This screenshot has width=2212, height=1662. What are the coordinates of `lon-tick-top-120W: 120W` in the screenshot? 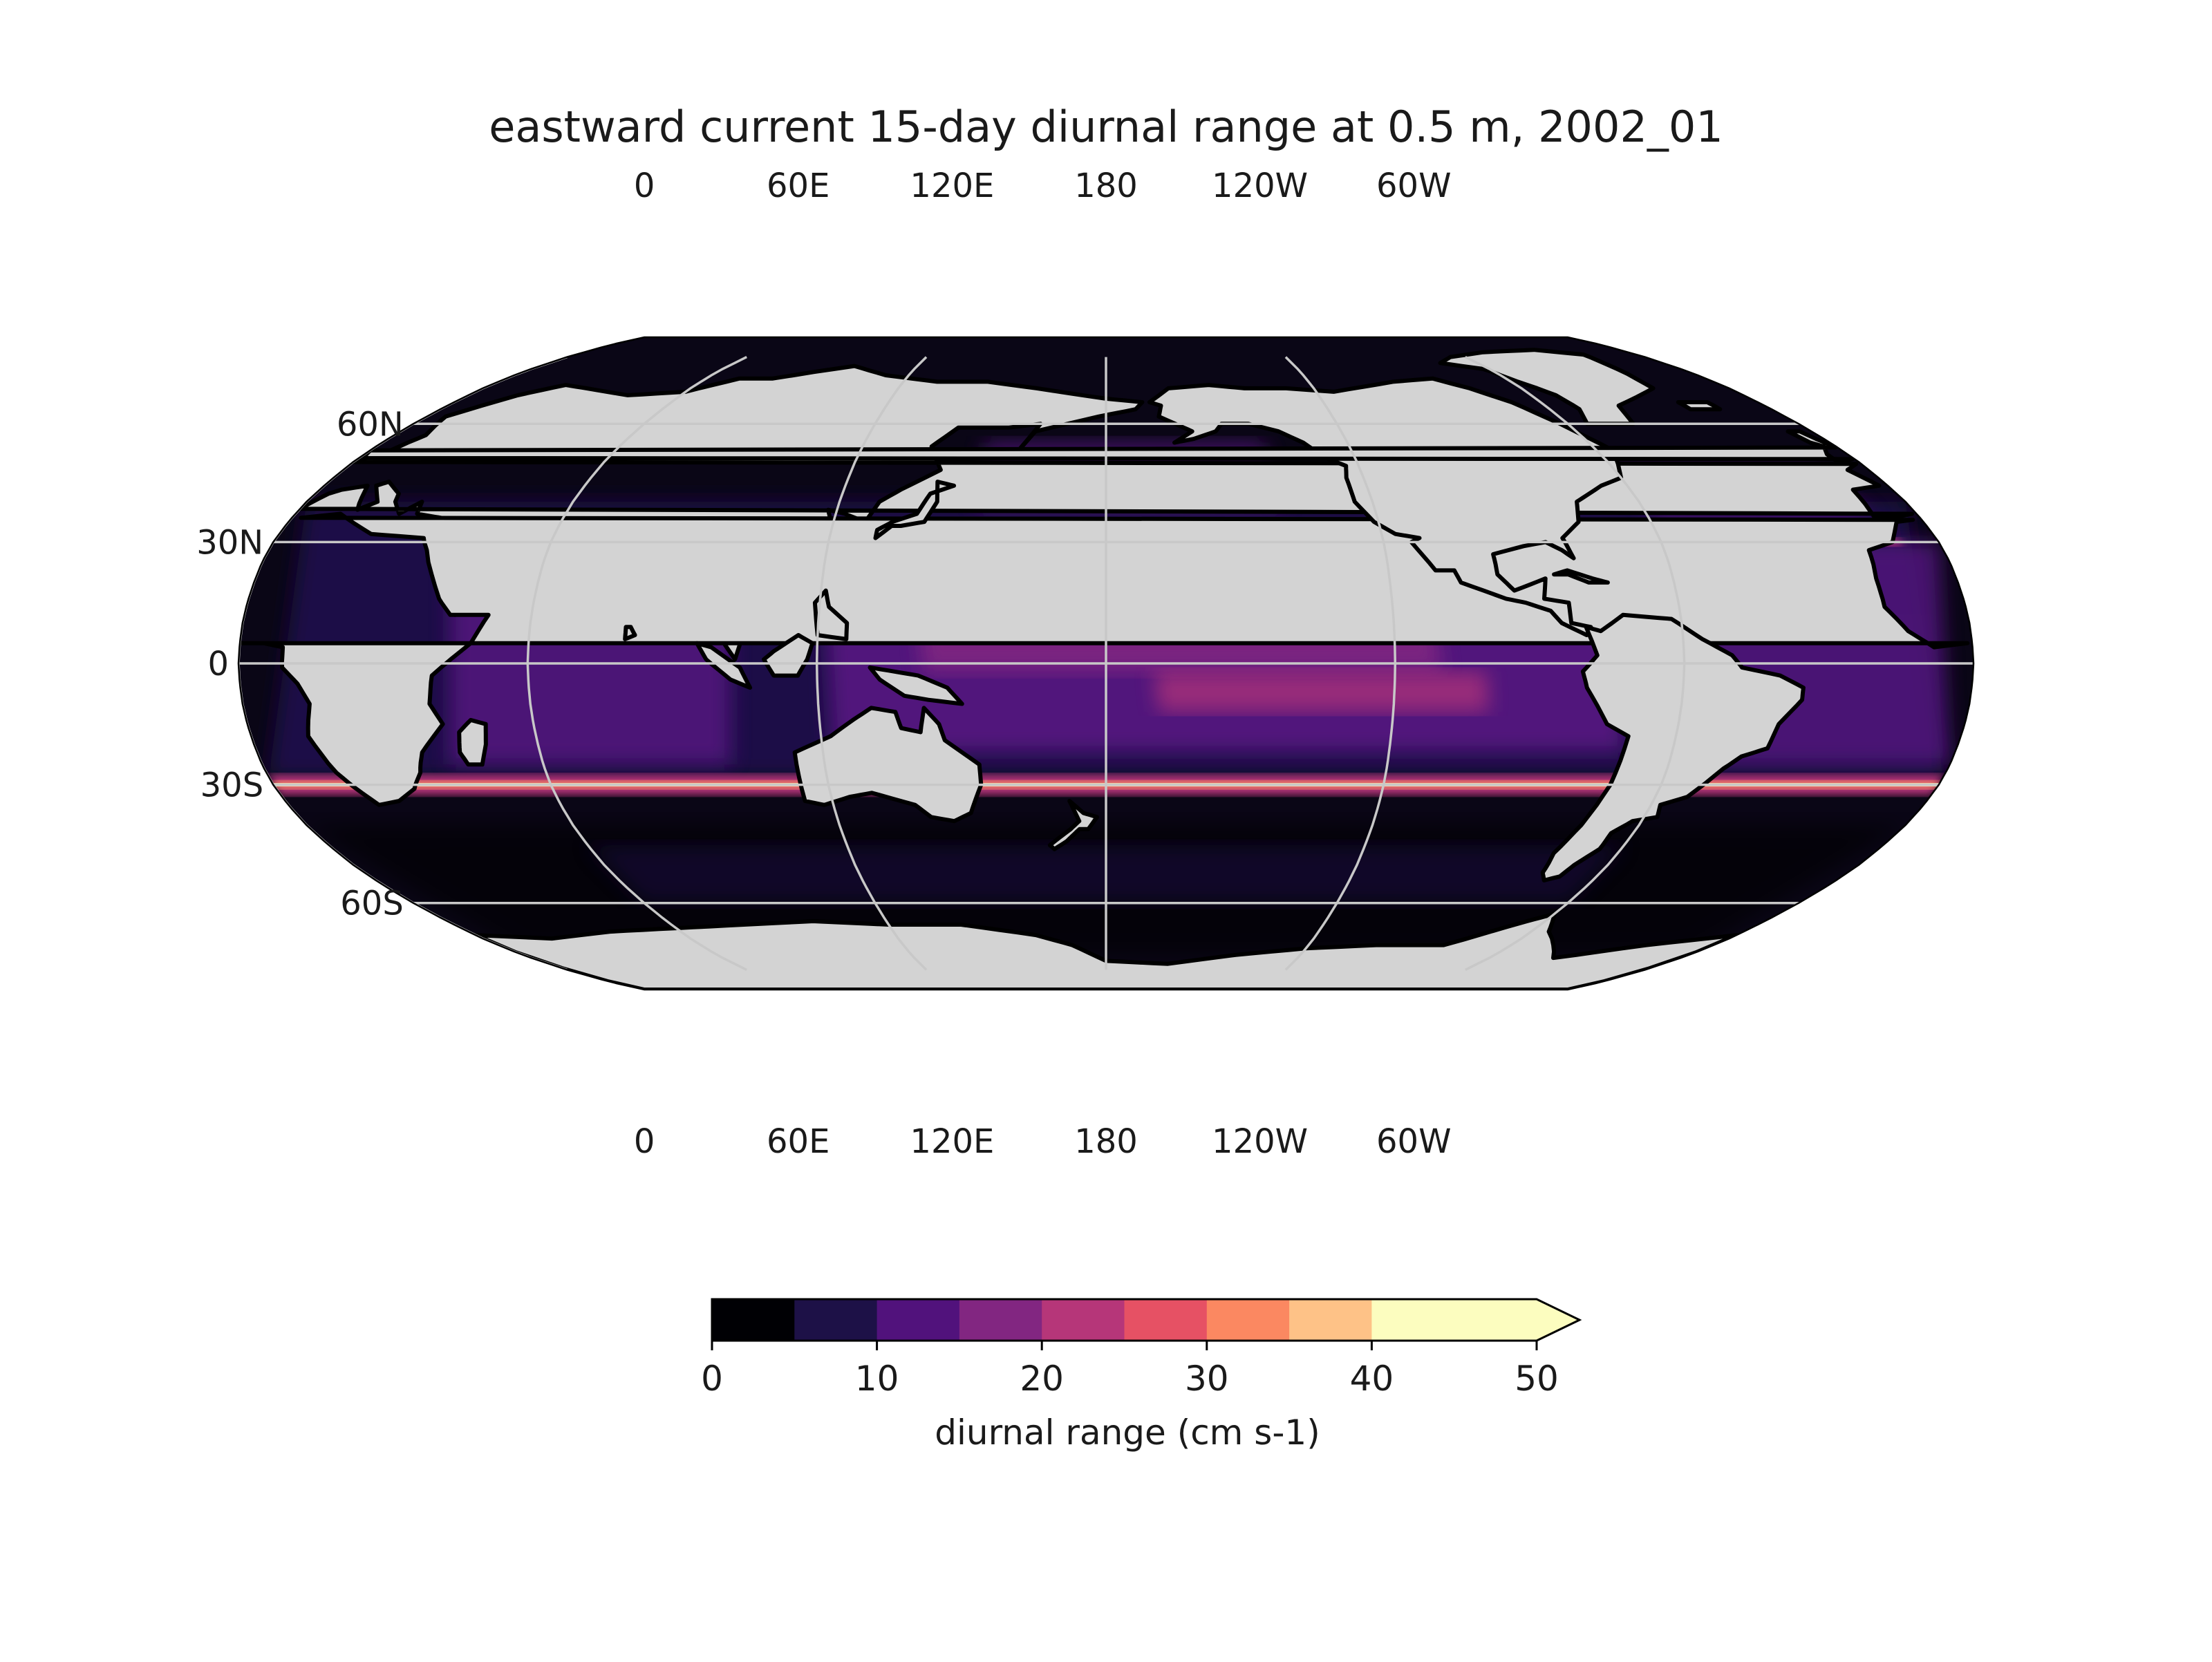 It's located at (1260, 186).